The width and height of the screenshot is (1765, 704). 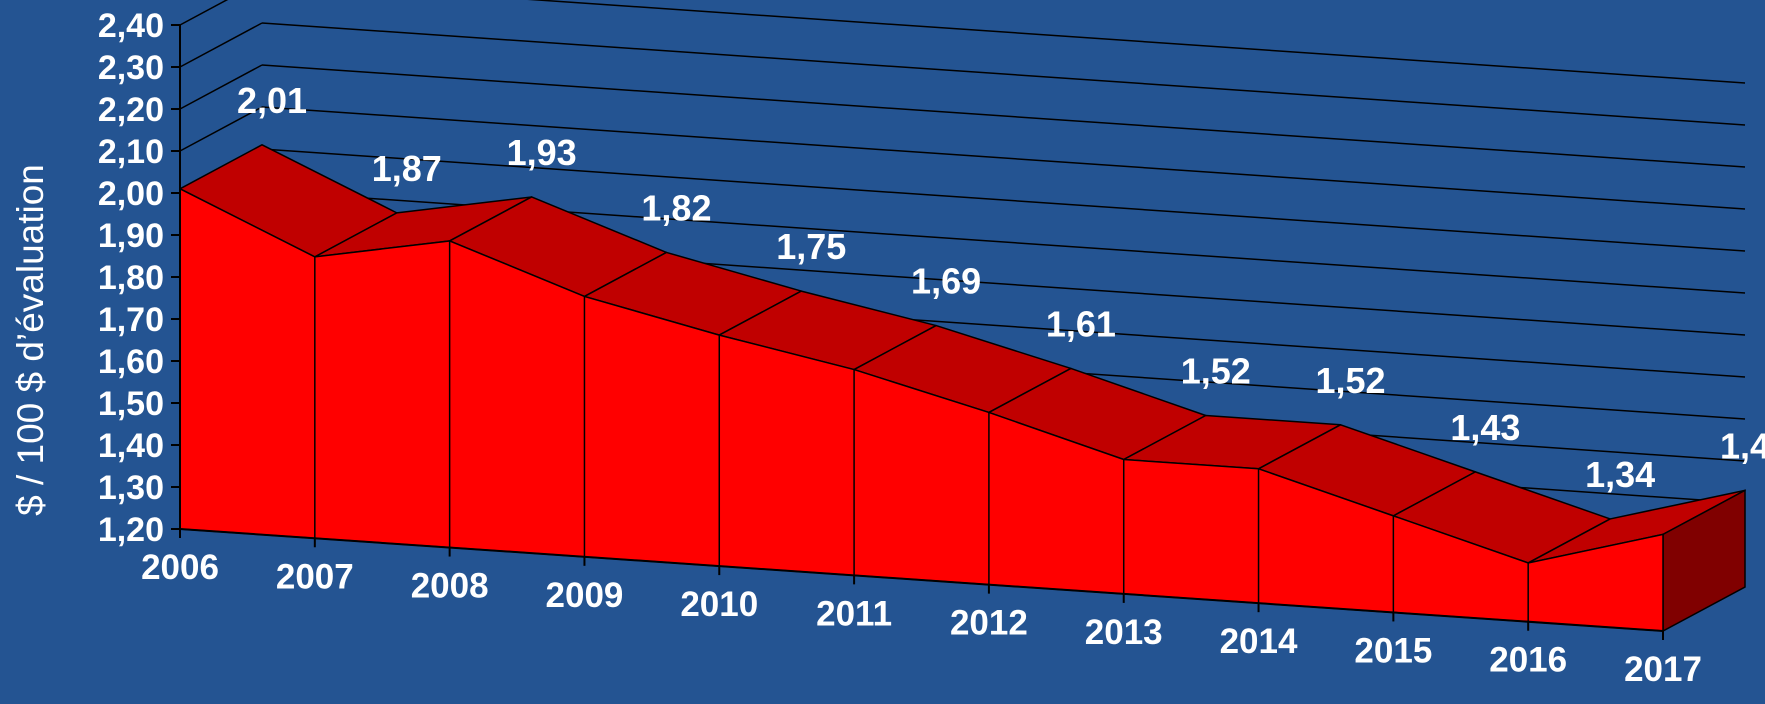 I want to click on x-axis, so click(x=921, y=580).